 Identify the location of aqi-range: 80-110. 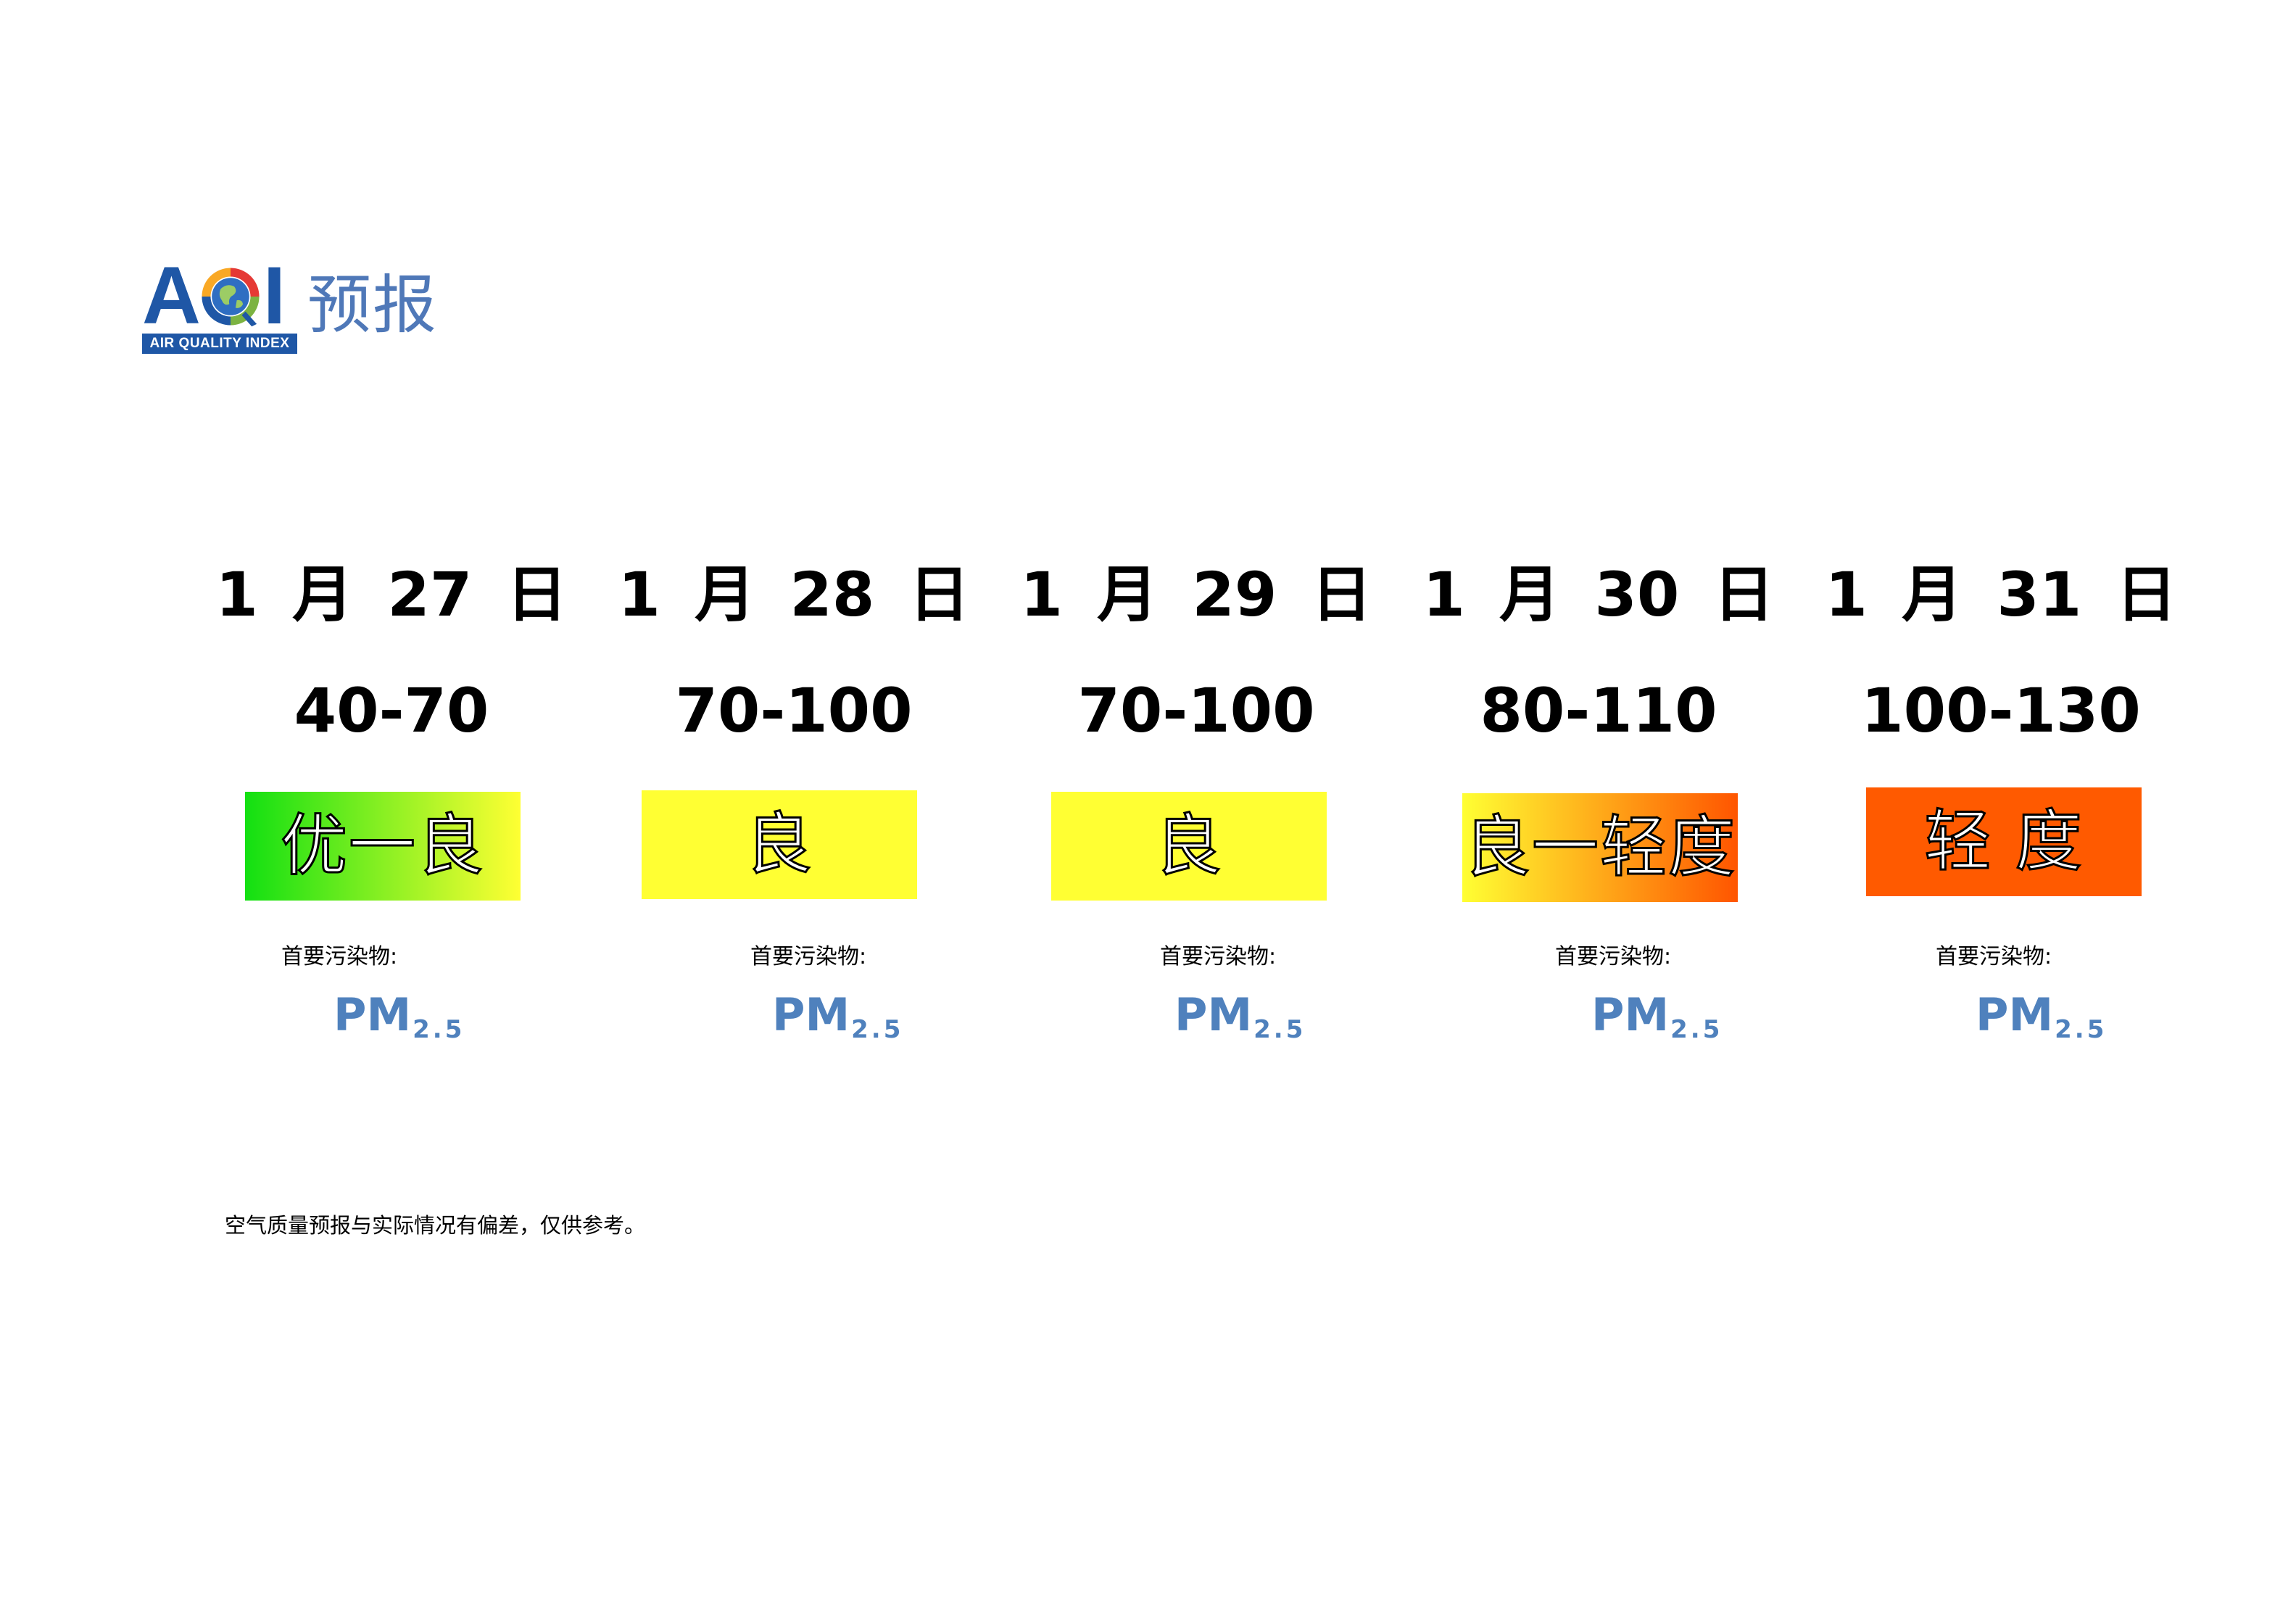
(1598, 710).